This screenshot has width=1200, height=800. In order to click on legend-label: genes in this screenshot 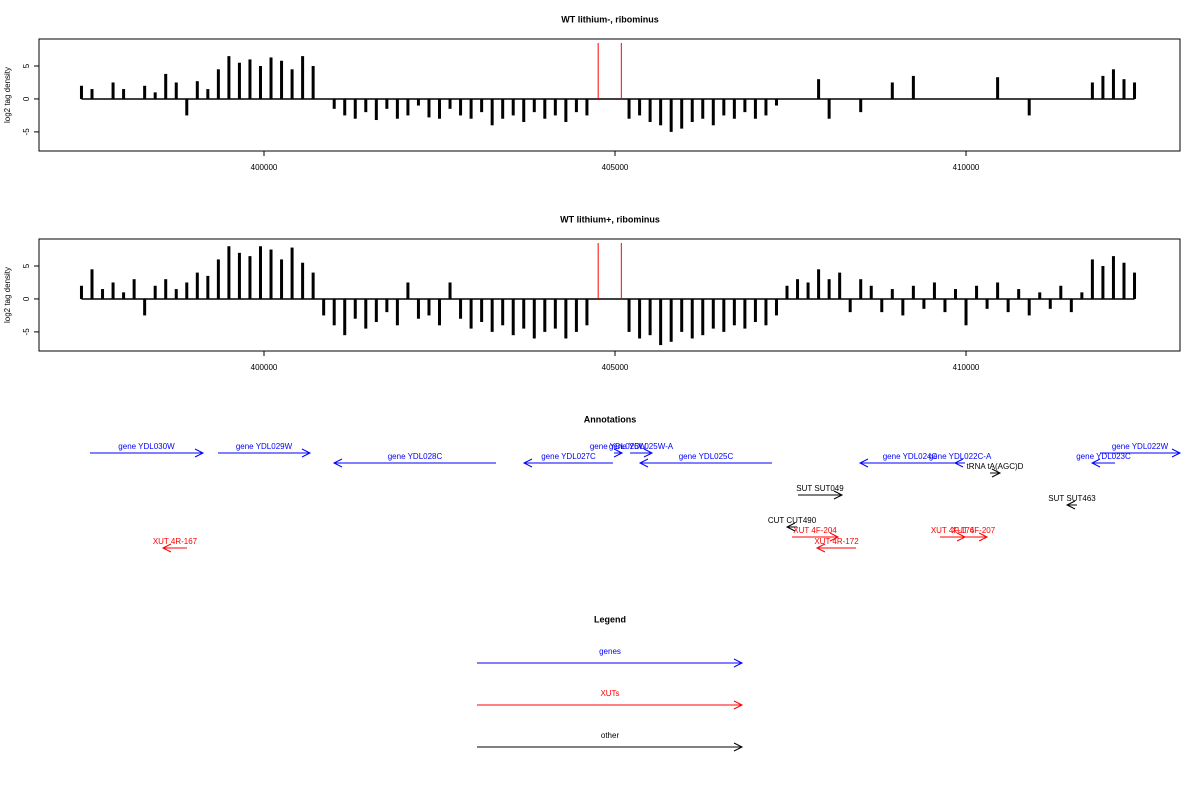, I will do `click(610, 651)`.